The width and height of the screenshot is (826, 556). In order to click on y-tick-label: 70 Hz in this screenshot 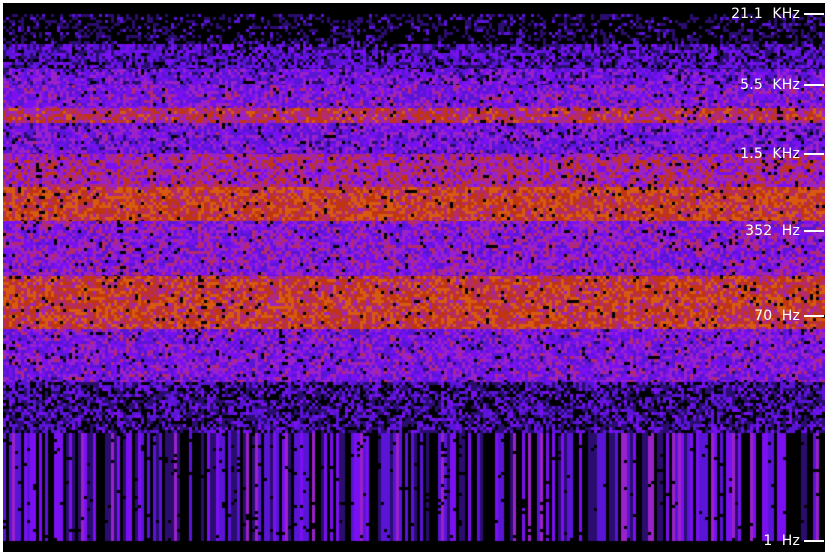, I will do `click(777, 316)`.